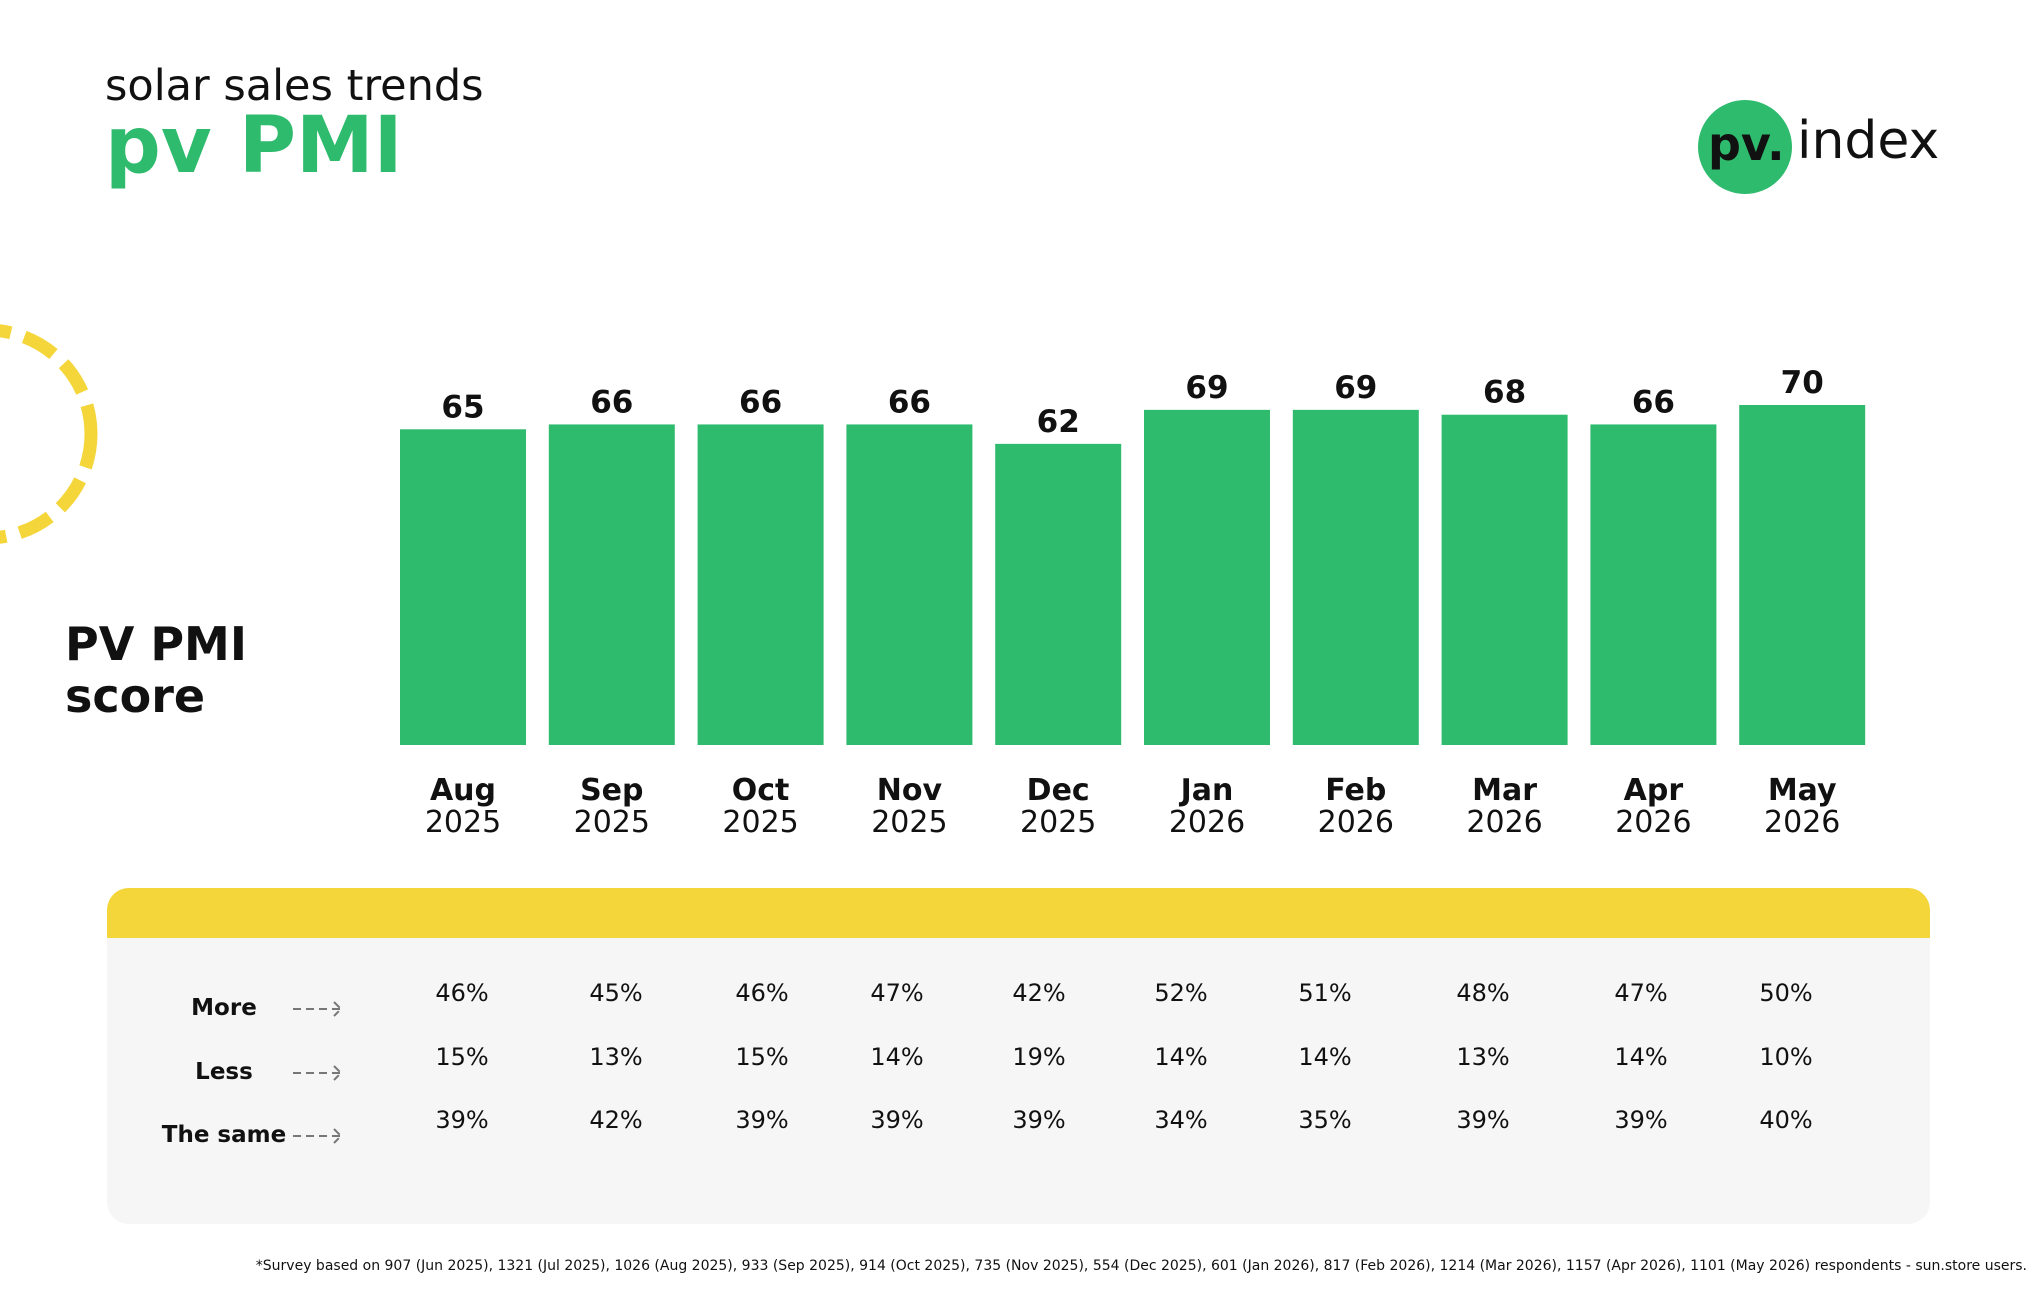 This screenshot has width=2035, height=1300. I want to click on table-cell: 19%, so click(1038, 1057).